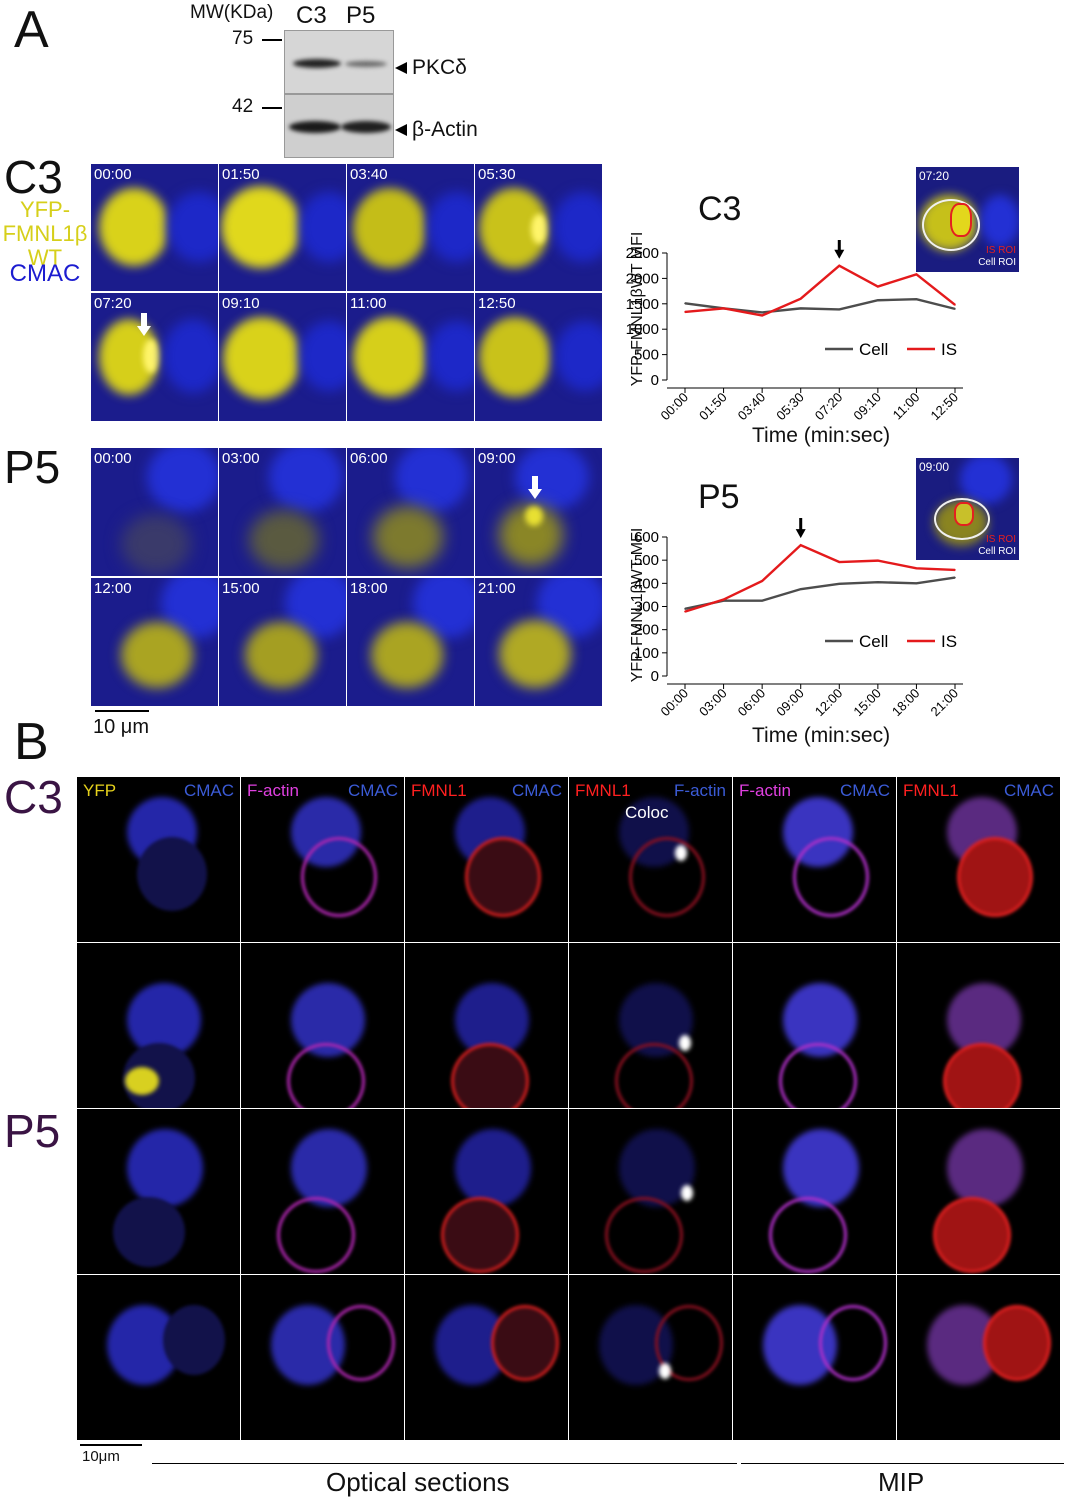 The image size is (1065, 1500). What do you see at coordinates (642, 278) in the screenshot?
I see `y-tick-label: 2000` at bounding box center [642, 278].